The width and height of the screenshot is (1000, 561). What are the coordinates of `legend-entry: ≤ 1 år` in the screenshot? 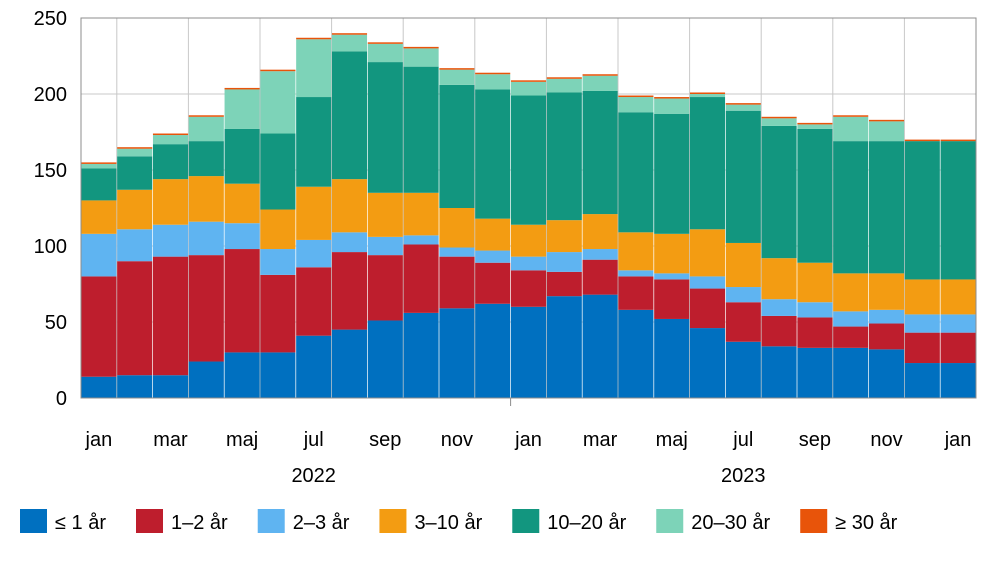 It's located at (80, 523).